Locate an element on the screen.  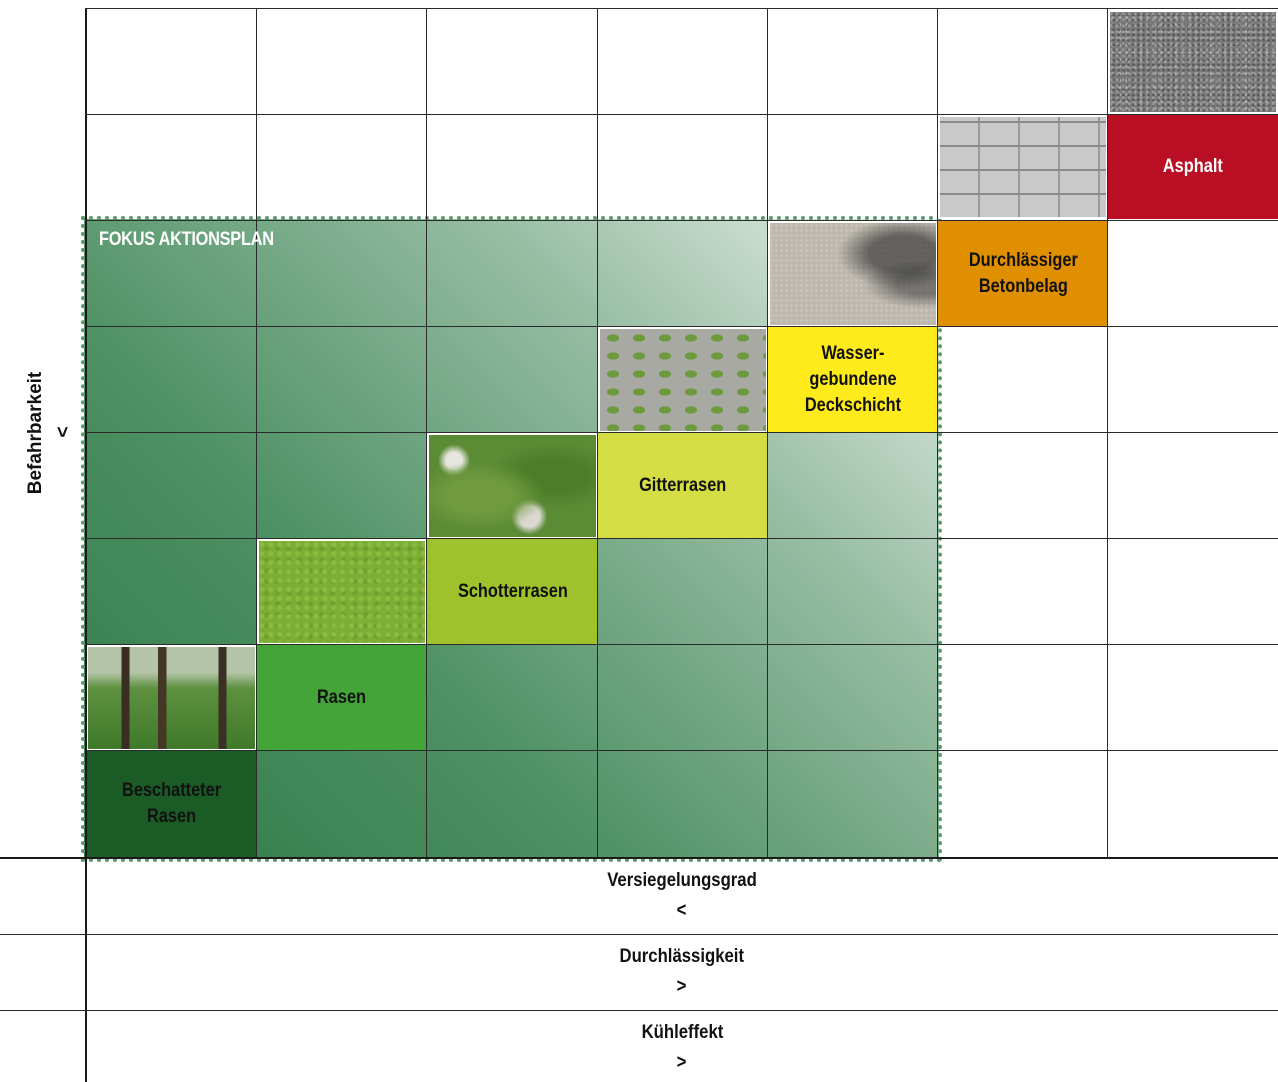
cell-deckschicht-label: Wasser- gebundene Deckschicht is located at coordinates (853, 379).